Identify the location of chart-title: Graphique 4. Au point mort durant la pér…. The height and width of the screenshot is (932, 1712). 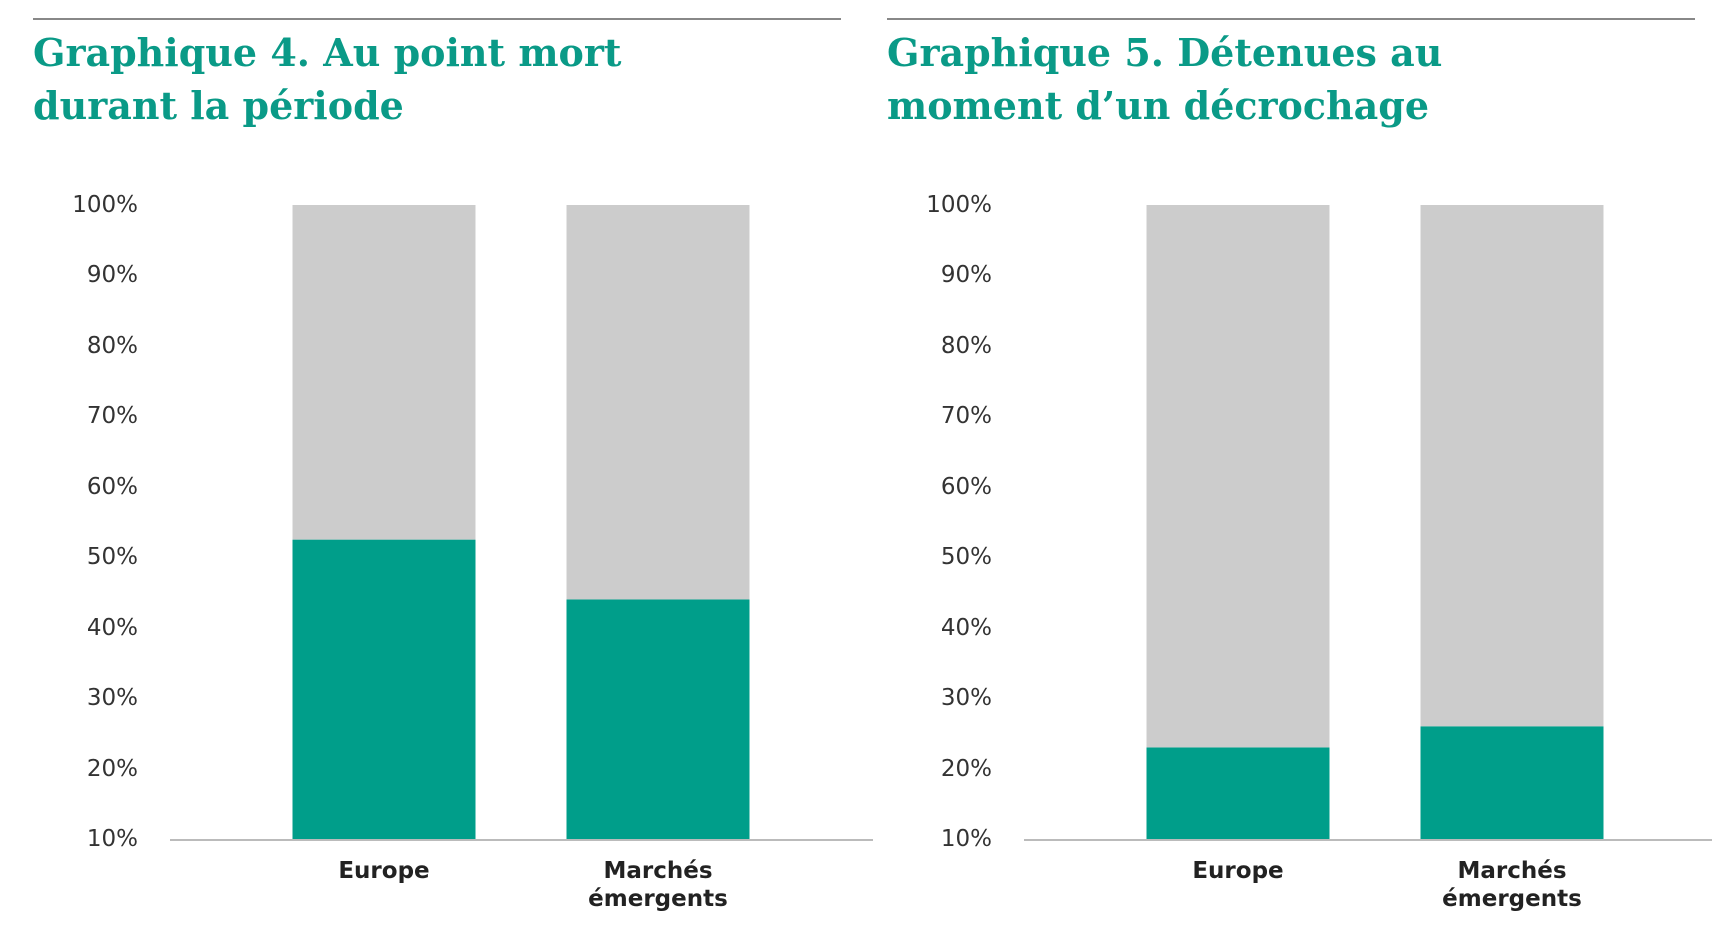
(327, 79).